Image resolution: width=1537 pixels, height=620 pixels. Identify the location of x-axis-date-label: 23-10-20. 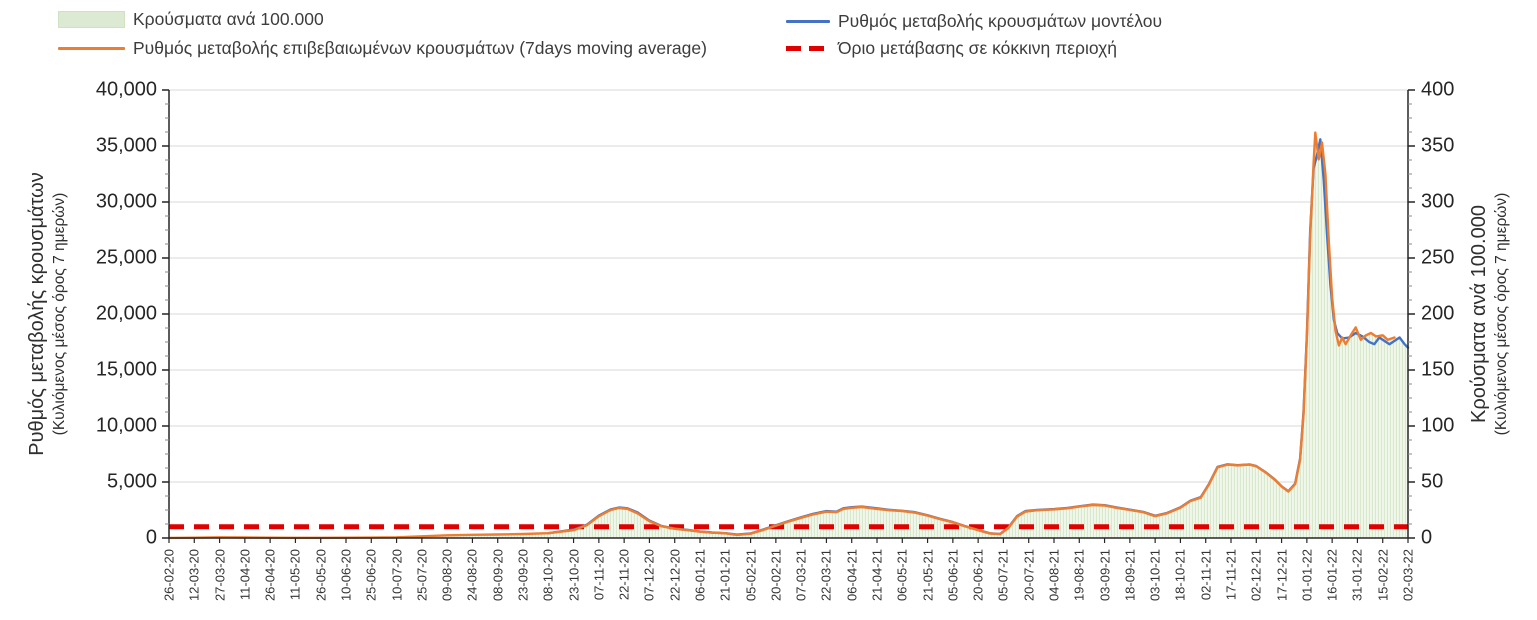
(574, 575).